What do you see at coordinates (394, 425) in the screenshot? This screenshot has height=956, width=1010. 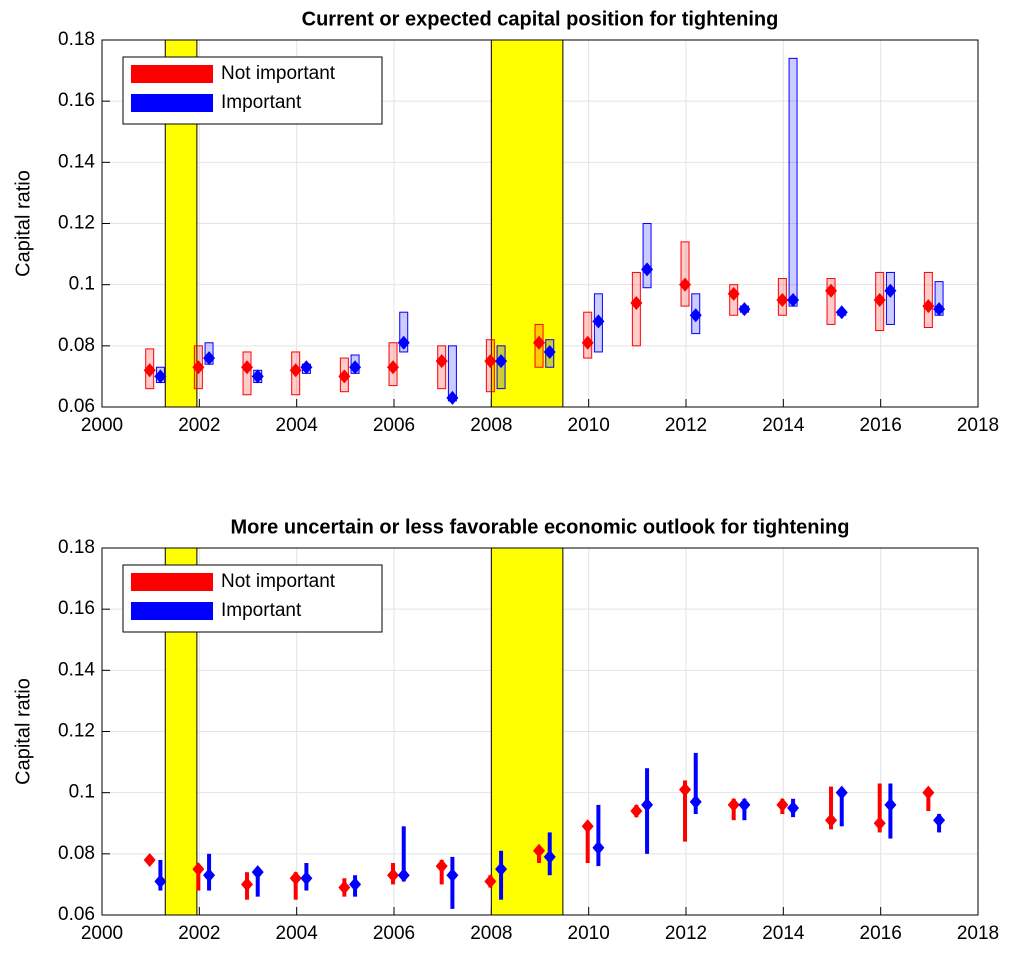 I see `x-tick-label: 2006` at bounding box center [394, 425].